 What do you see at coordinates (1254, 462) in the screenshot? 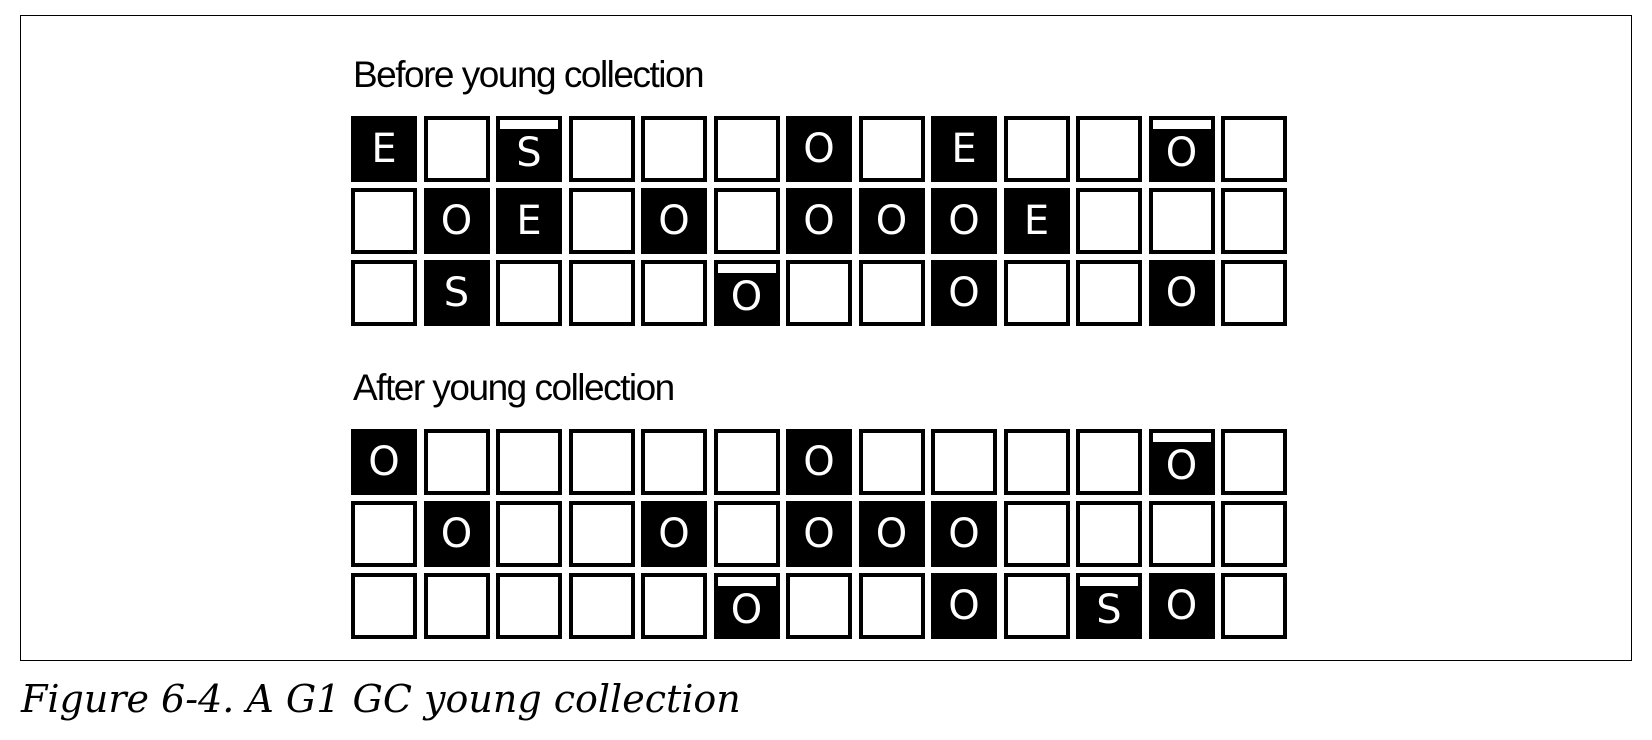
I see `after-region-r1-c13` at bounding box center [1254, 462].